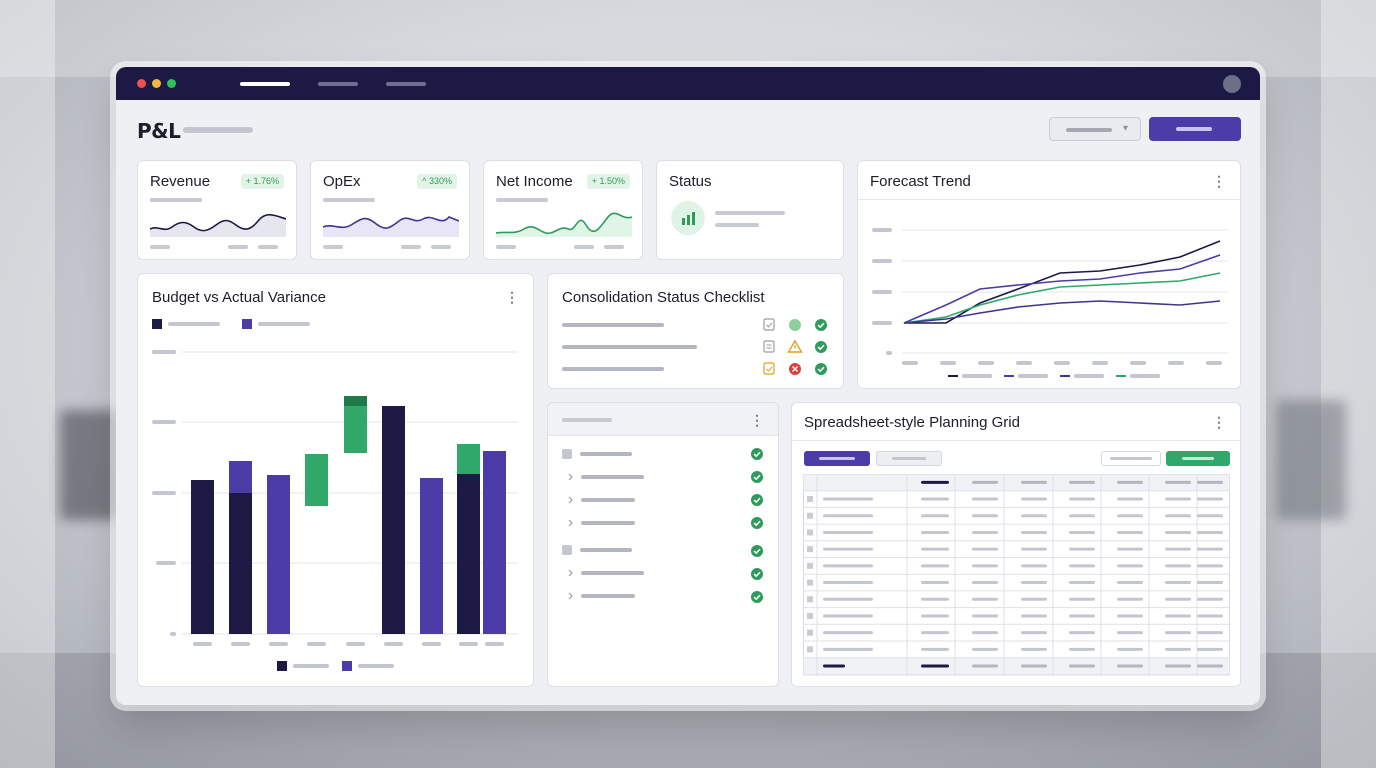 The height and width of the screenshot is (768, 1376). I want to click on primary-action-button, so click(1195, 129).